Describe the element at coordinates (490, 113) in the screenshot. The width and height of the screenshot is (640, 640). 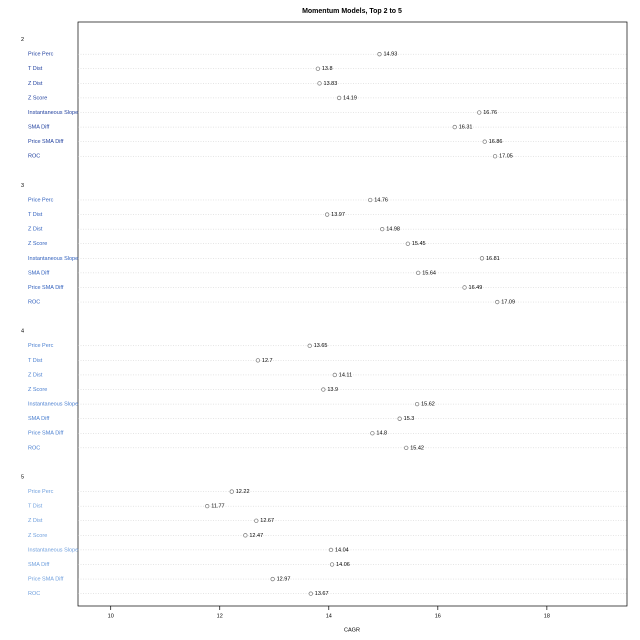
I see `value-label: 16.76` at that location.